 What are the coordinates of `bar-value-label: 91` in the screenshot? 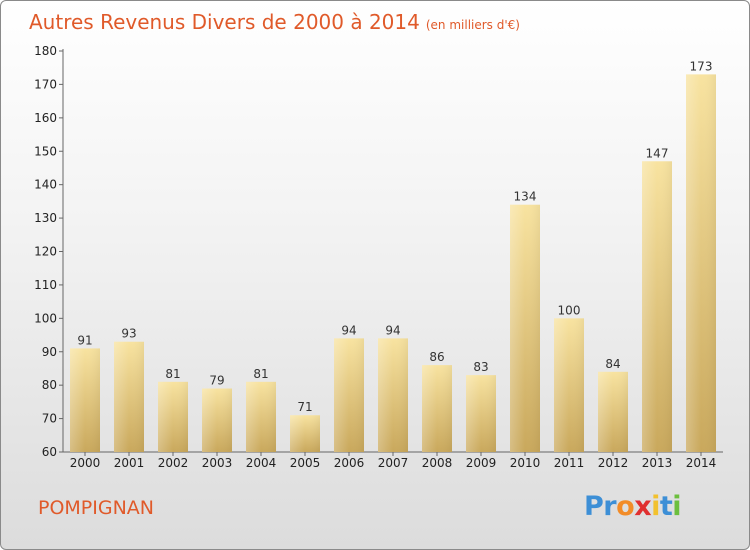 It's located at (84, 340).